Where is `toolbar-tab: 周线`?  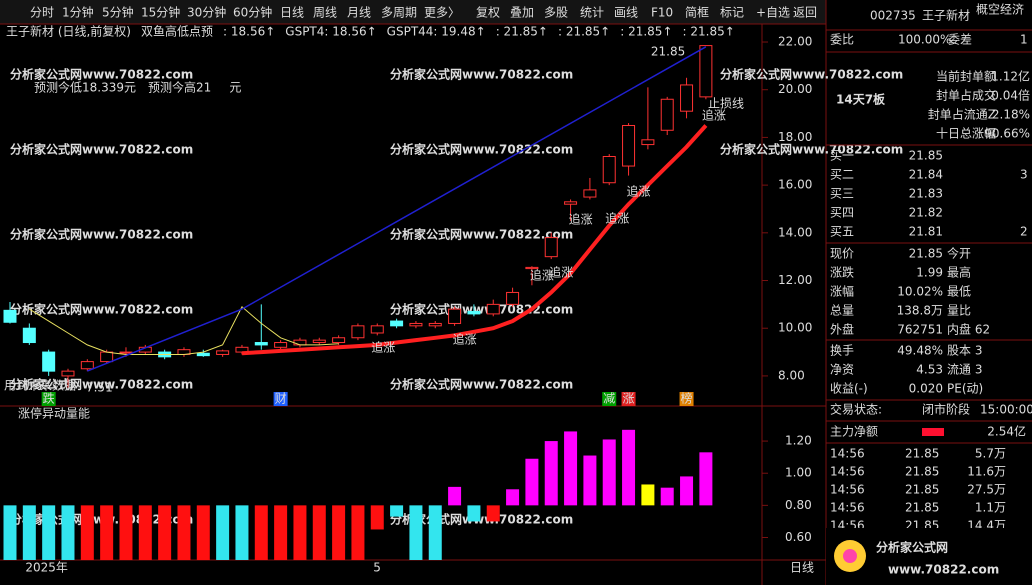 toolbar-tab: 周线 is located at coordinates (325, 13).